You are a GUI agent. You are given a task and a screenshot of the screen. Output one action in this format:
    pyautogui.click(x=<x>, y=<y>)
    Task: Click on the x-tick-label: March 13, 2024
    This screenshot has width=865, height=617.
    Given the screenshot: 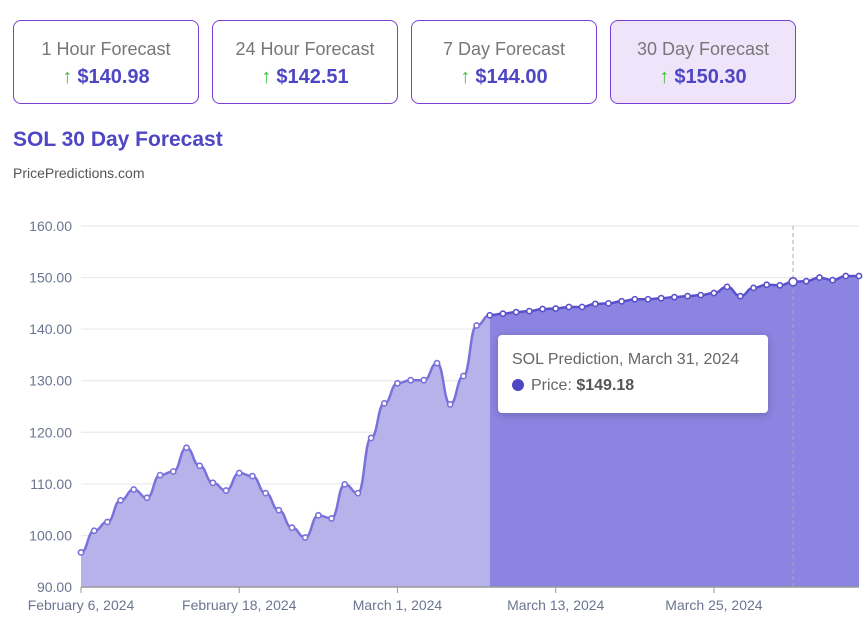 What is the action you would take?
    pyautogui.click(x=555, y=605)
    